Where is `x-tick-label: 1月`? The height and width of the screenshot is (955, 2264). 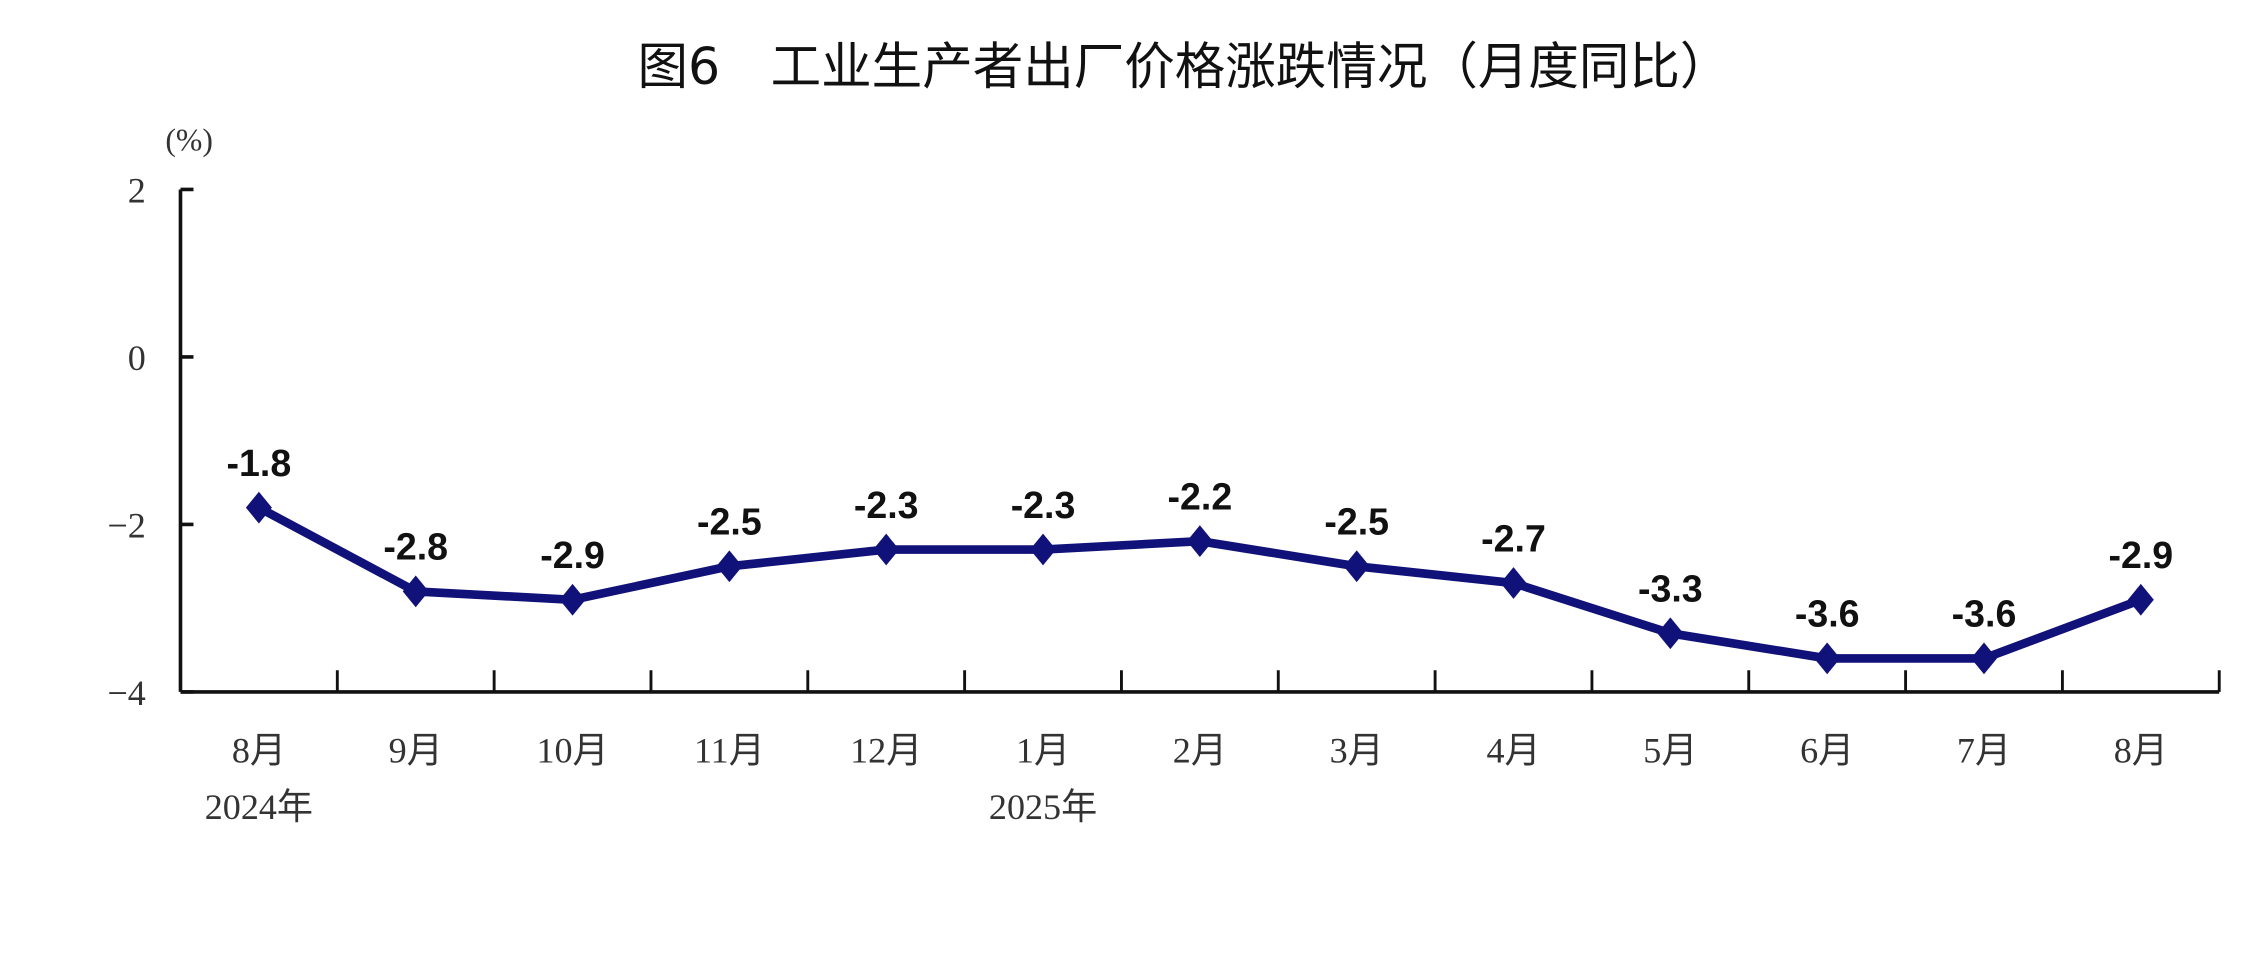 x-tick-label: 1月 is located at coordinates (1043, 751).